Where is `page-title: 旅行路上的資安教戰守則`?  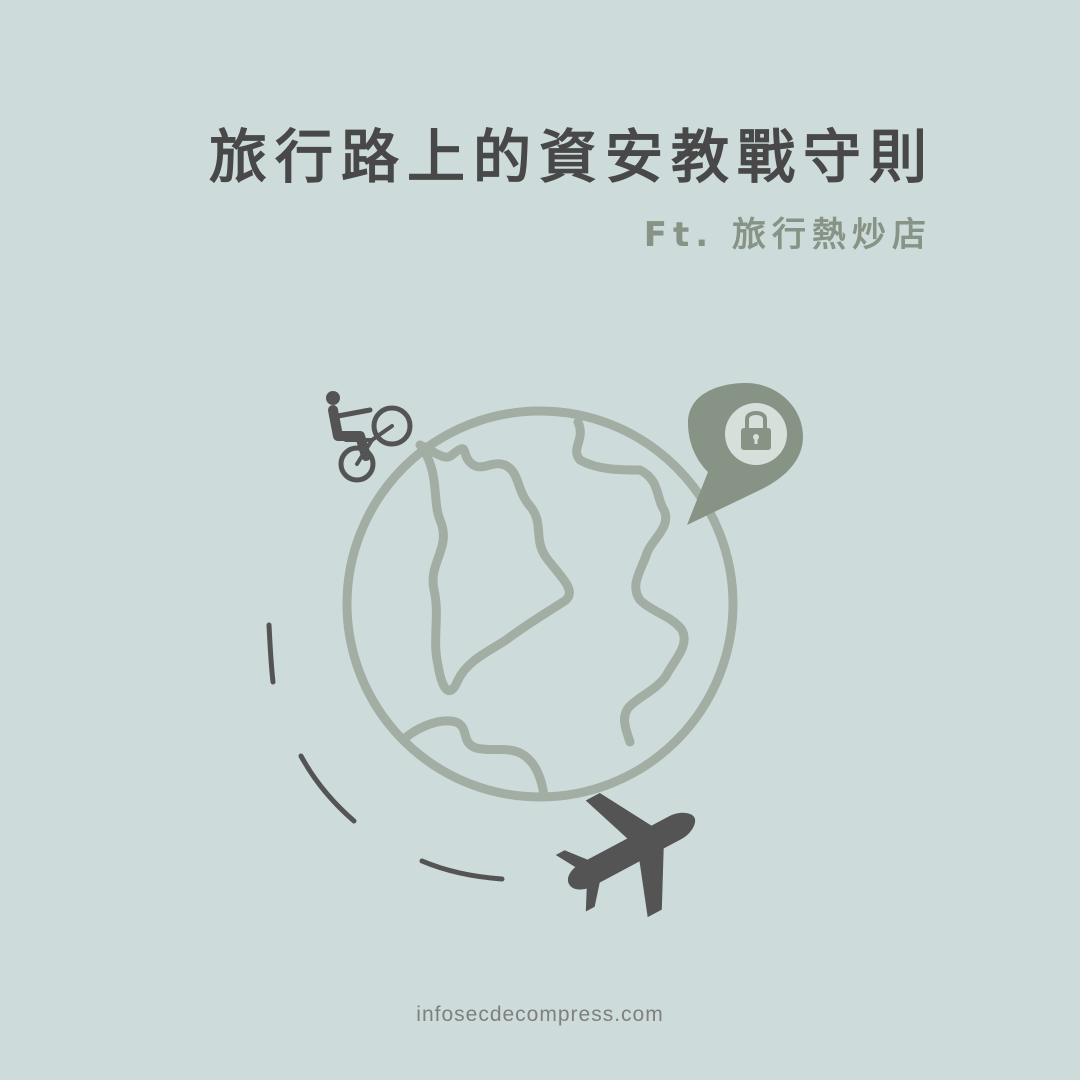 page-title: 旅行路上的資安教戰守則 is located at coordinates (571, 157).